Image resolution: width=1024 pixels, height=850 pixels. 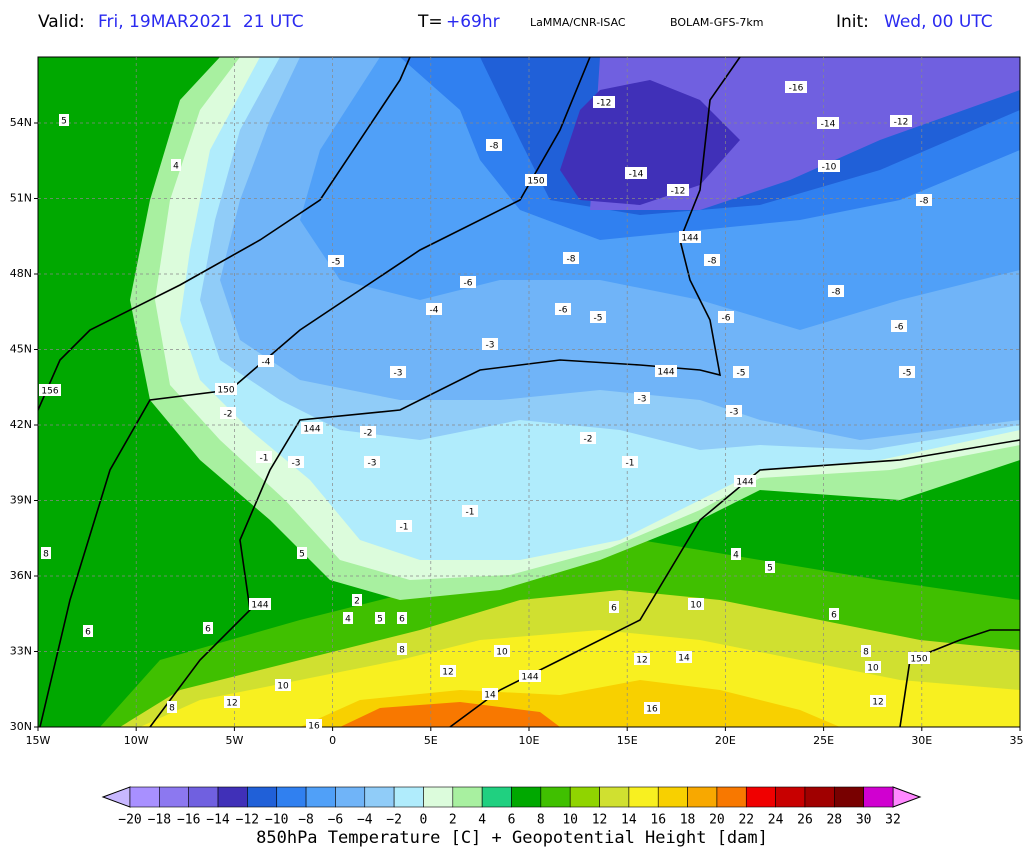 I want to click on init-label: Init:, so click(x=852, y=22).